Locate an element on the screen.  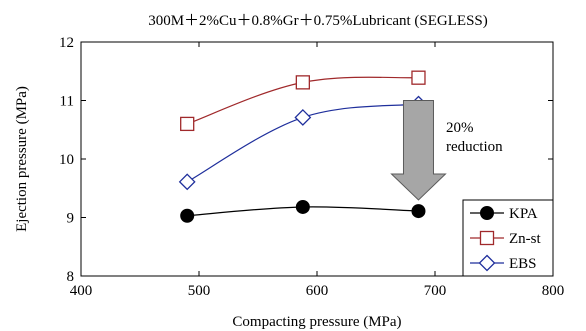
series-kpa is located at coordinates (303, 211).